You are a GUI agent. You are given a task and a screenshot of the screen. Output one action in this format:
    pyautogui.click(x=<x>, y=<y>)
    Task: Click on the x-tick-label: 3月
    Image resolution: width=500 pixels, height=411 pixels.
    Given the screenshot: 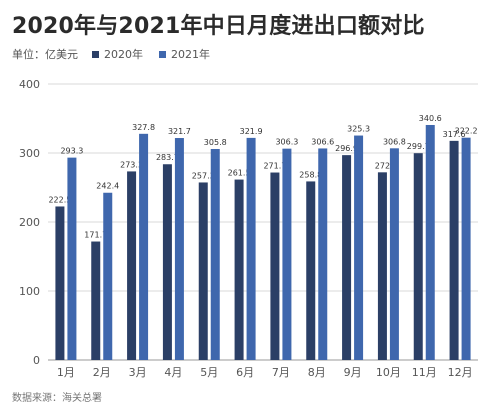 What is the action you would take?
    pyautogui.click(x=138, y=372)
    